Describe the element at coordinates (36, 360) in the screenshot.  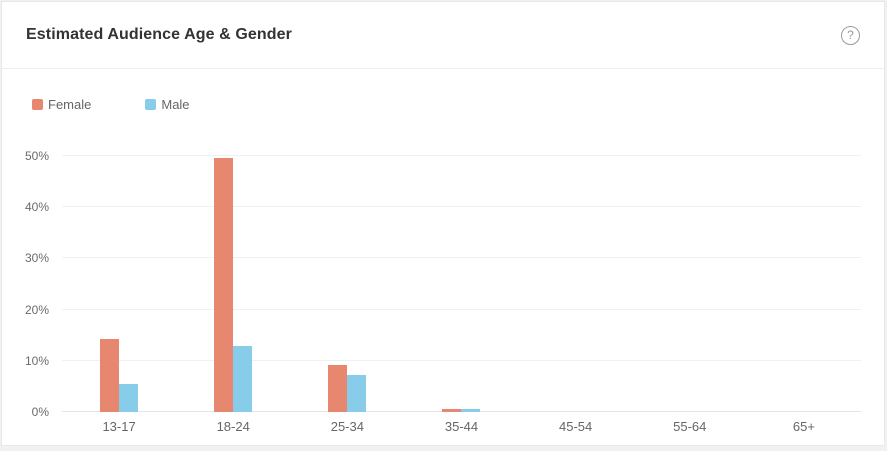
I see `y-tick-label: 10%` at that location.